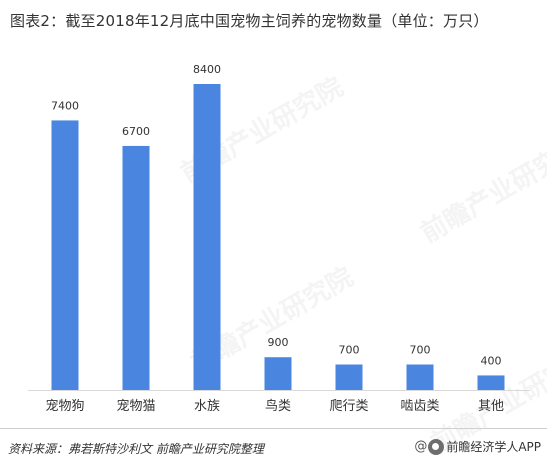  Describe the element at coordinates (278, 406) in the screenshot. I see `category-label-4: 鸟类` at that location.